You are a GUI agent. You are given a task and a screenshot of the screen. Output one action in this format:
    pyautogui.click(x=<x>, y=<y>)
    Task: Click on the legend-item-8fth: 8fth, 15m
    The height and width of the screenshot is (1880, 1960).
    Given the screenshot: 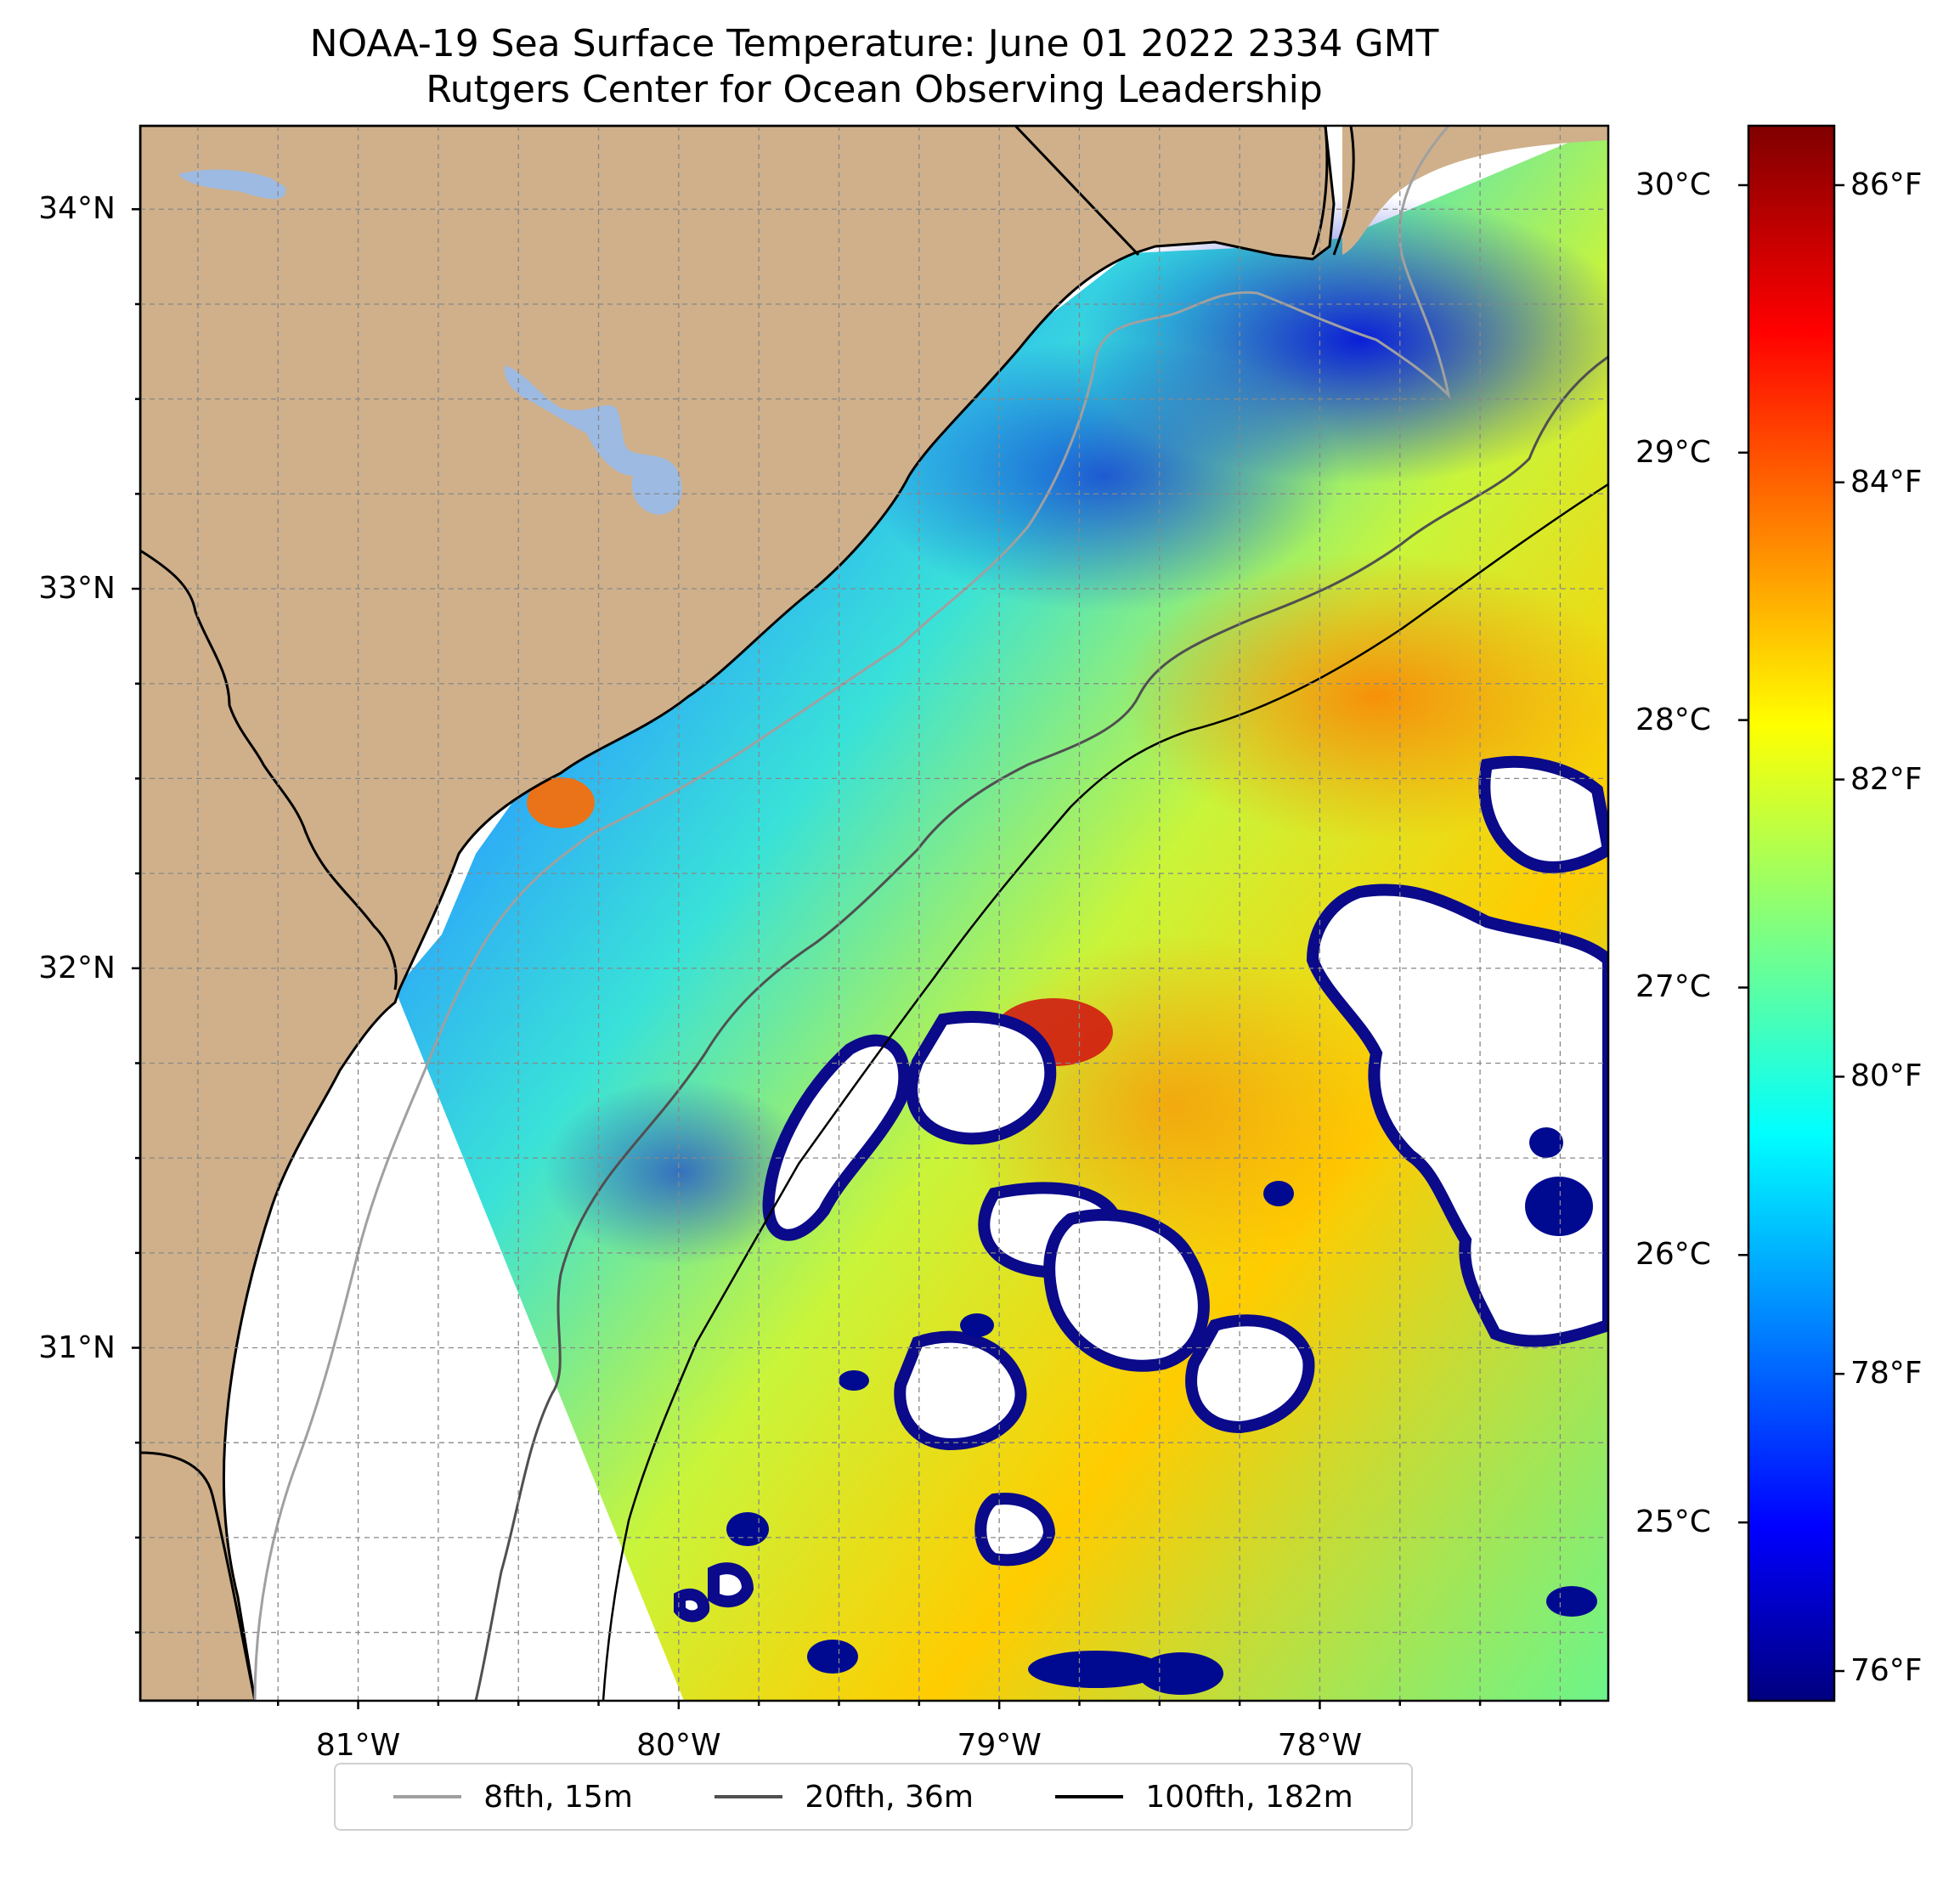 What is the action you would take?
    pyautogui.click(x=513, y=1798)
    